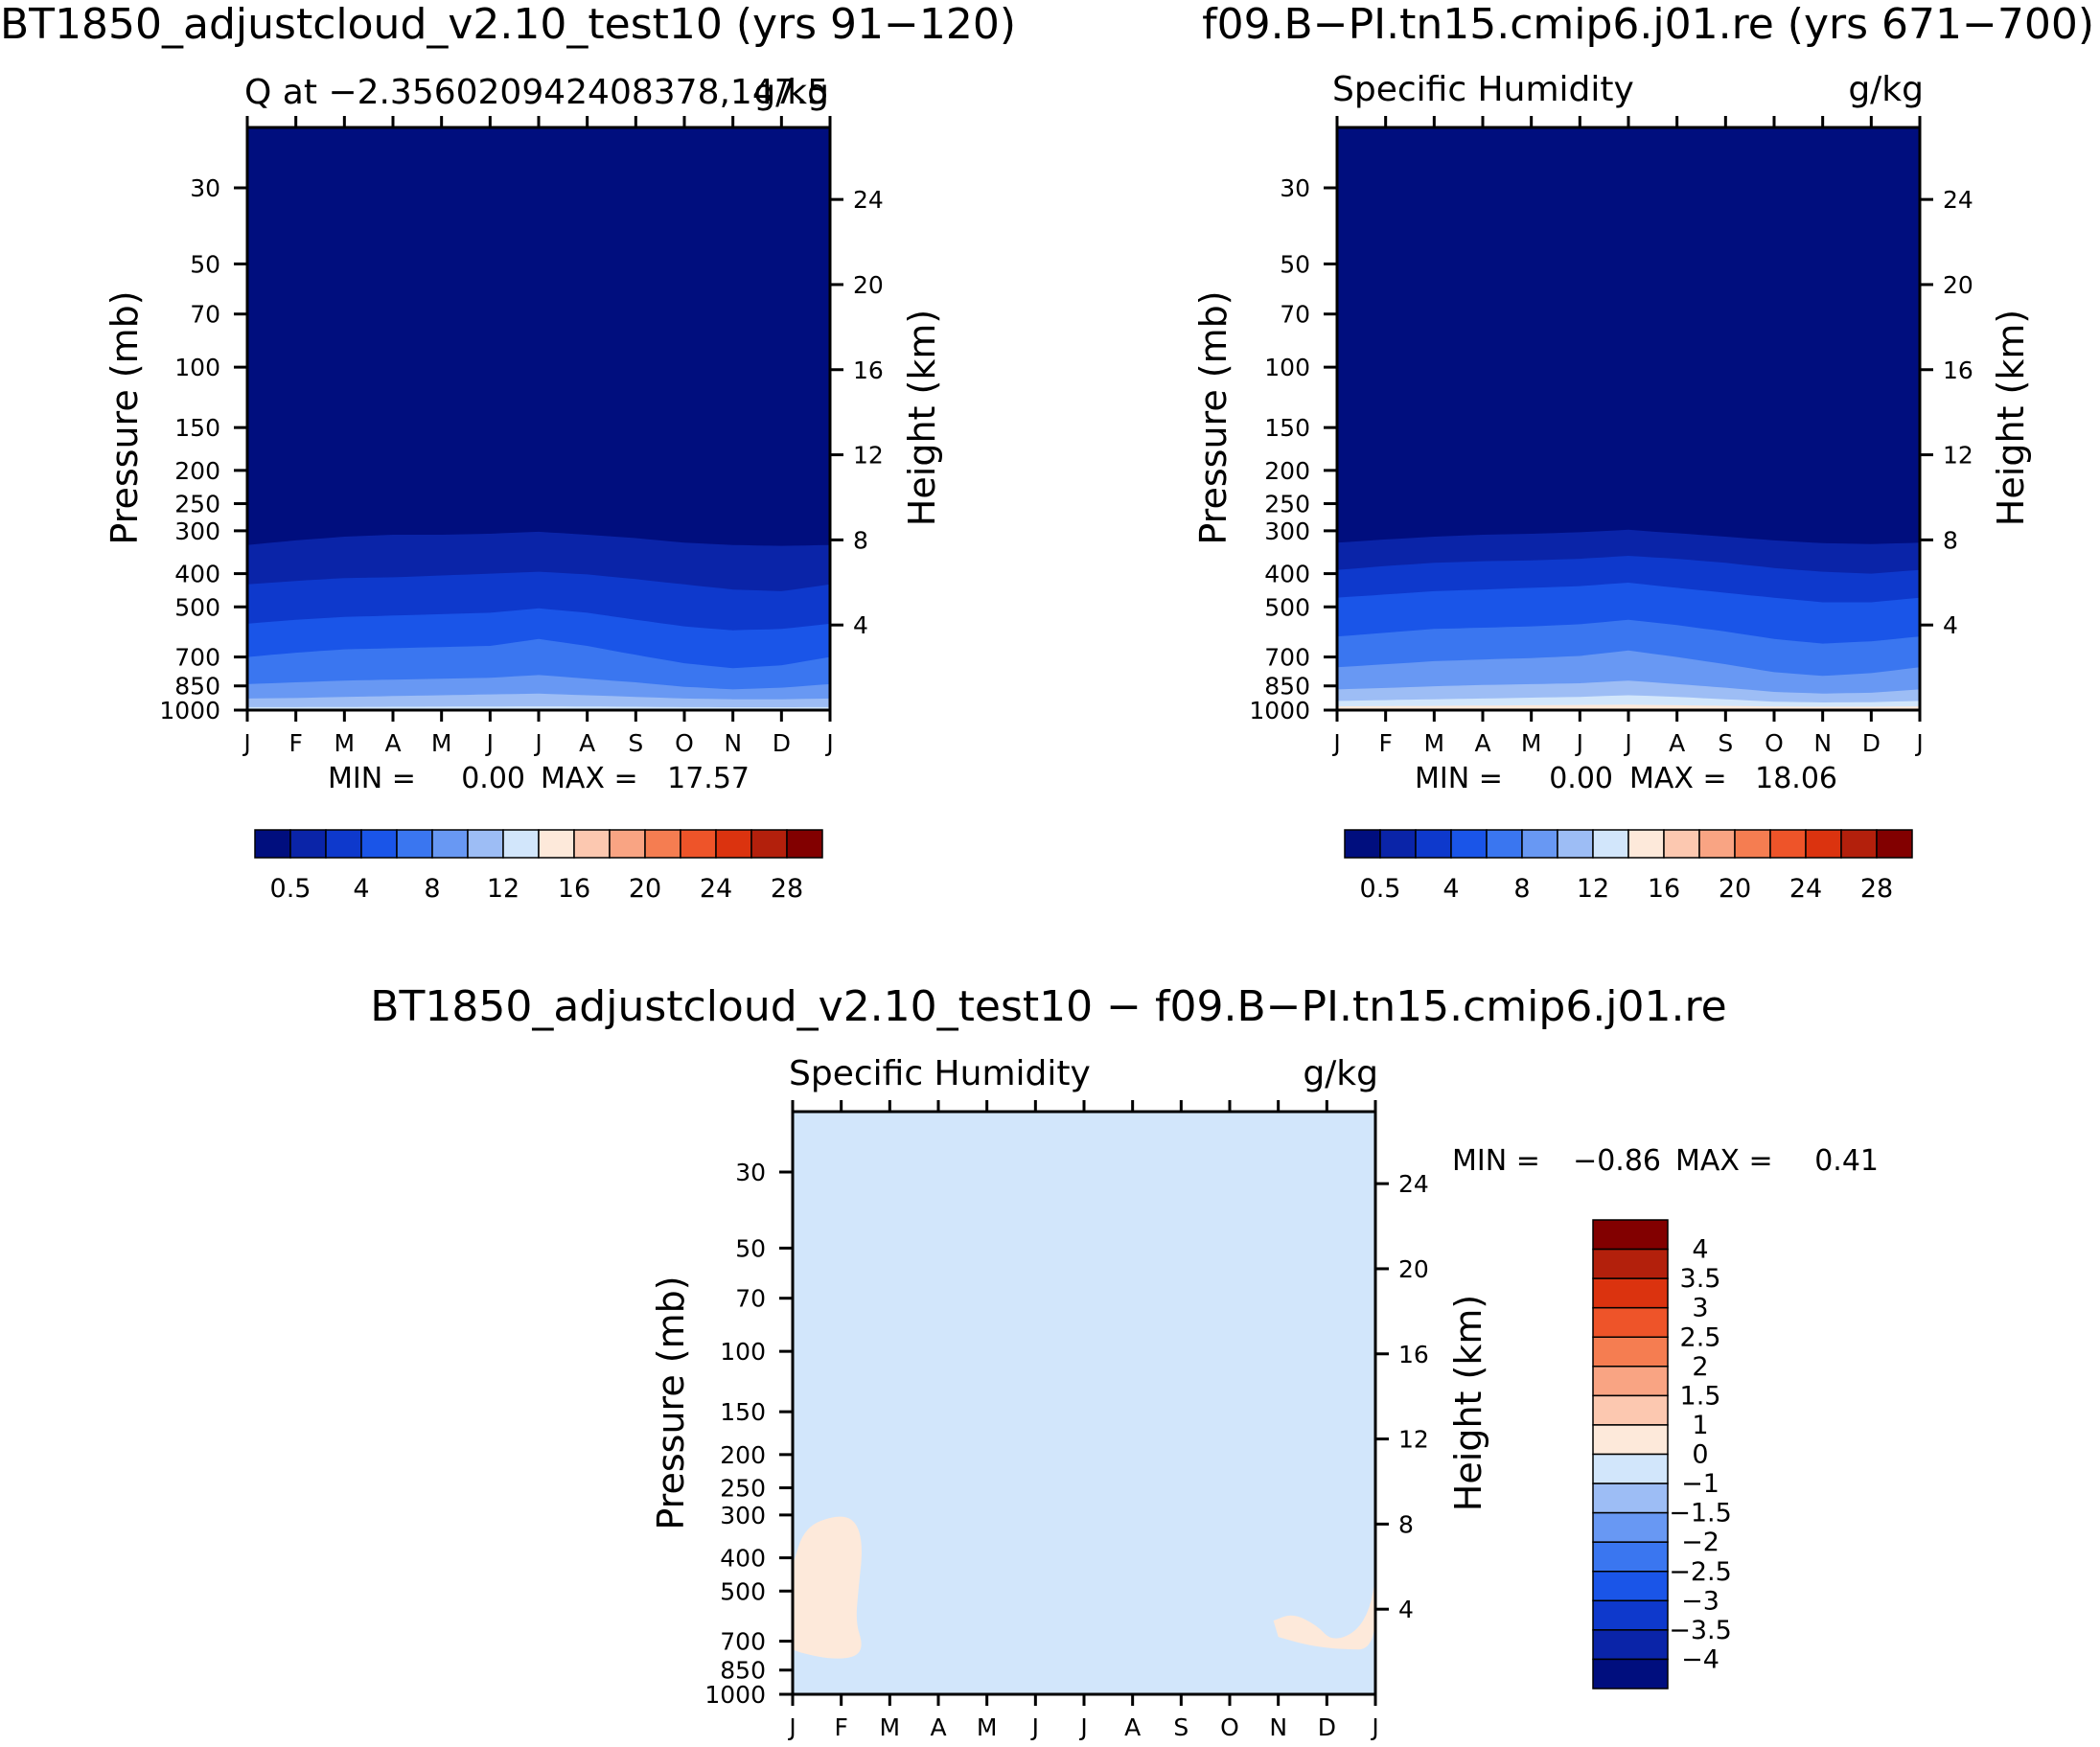 The image size is (2100, 1747). Describe the element at coordinates (205, 188) in the screenshot. I see `y-tick-label: 30` at that location.